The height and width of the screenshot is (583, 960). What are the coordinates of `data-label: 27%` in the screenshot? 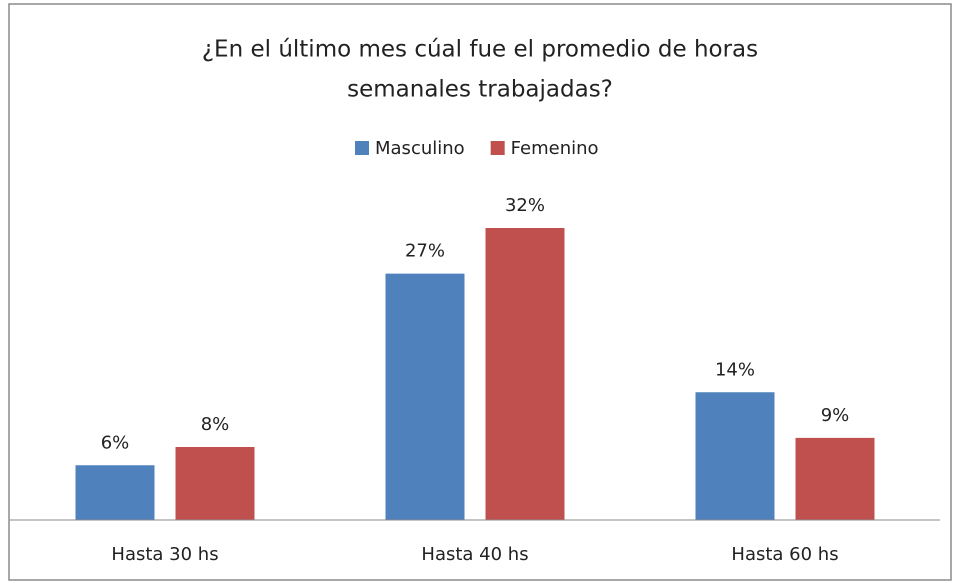 It's located at (425, 251).